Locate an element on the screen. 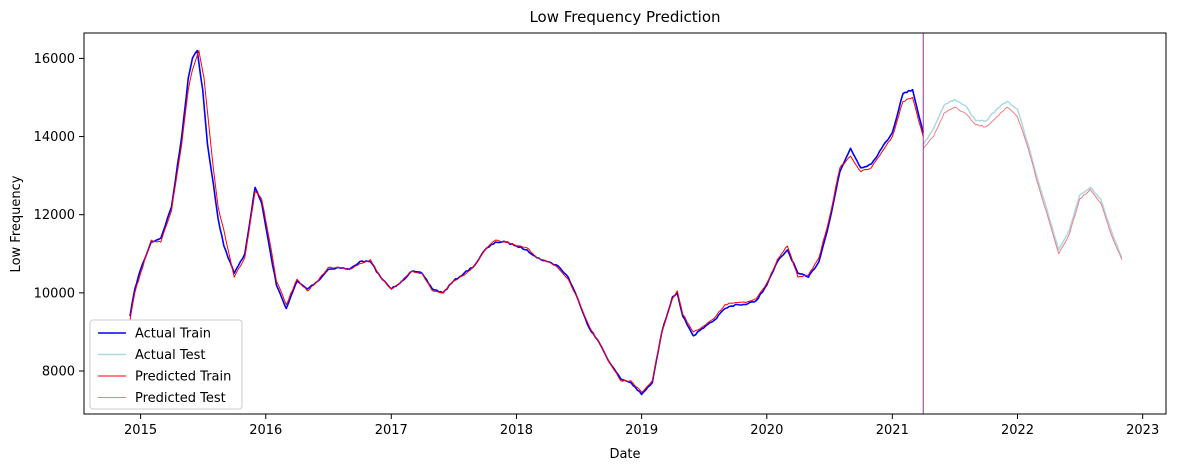 Image resolution: width=1178 pixels, height=470 pixels. x-tick-label: 2018 is located at coordinates (516, 430).